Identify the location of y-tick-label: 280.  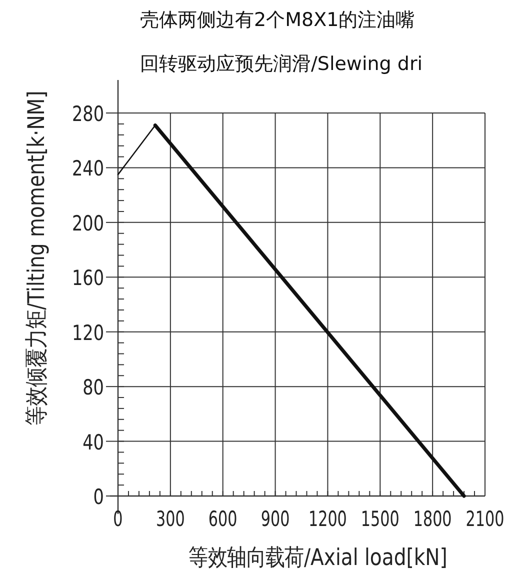
(88, 114).